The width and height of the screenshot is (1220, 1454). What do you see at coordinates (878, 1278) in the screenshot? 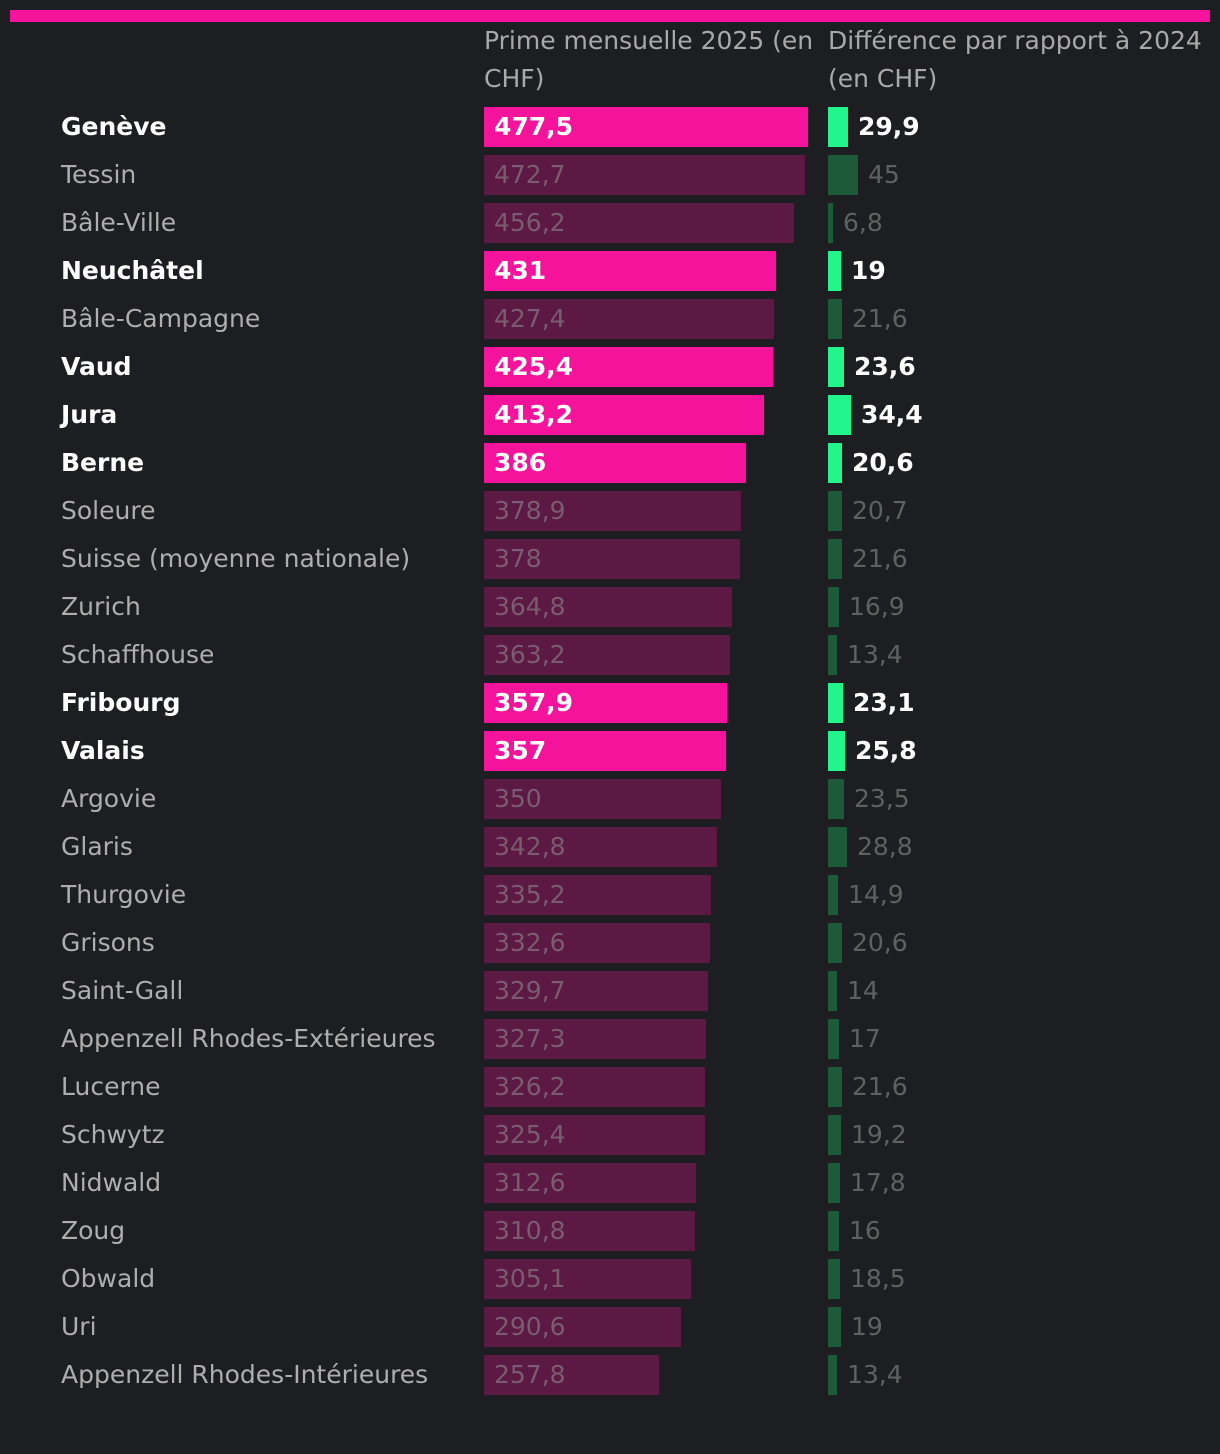
I see `diff-value-label: 18,5` at bounding box center [878, 1278].